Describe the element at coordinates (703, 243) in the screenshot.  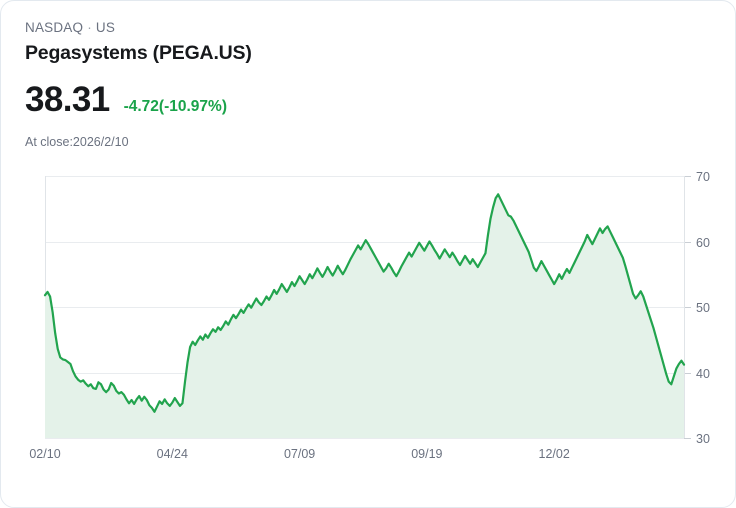
I see `y-axis-label: 60` at that location.